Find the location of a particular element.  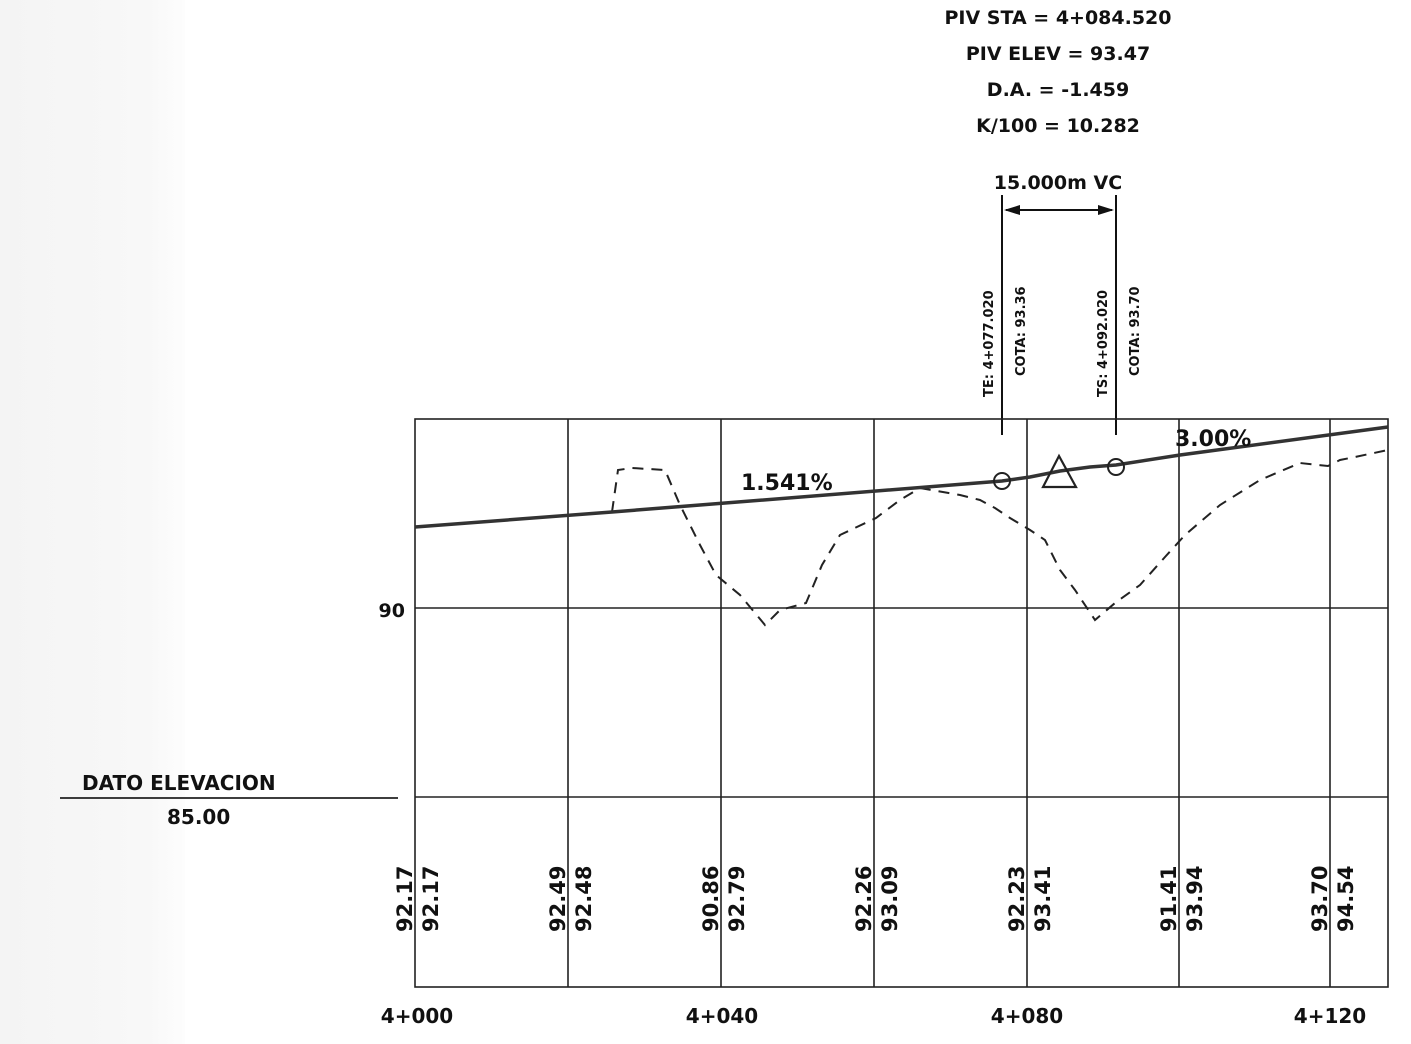

vc-dimension is located at coordinates (1059, 315).